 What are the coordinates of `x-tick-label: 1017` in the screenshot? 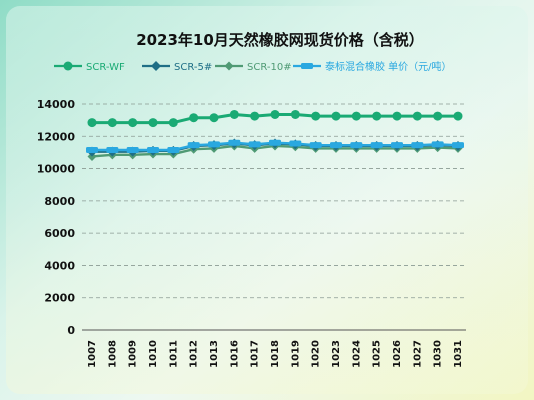 It's located at (255, 354).